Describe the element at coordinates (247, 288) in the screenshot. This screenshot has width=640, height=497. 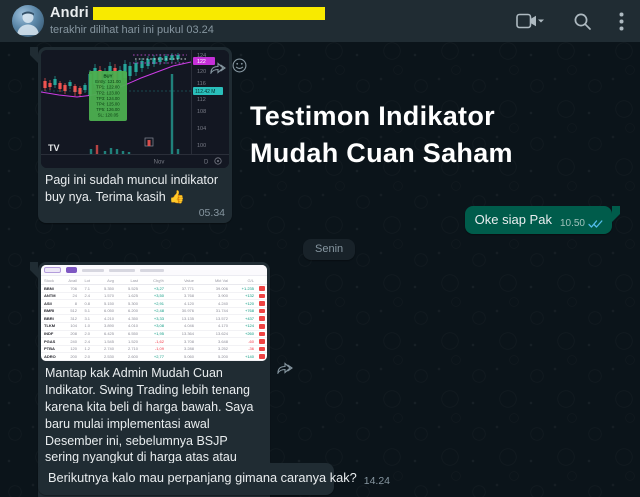
I see `table-cell: +1.235` at that location.